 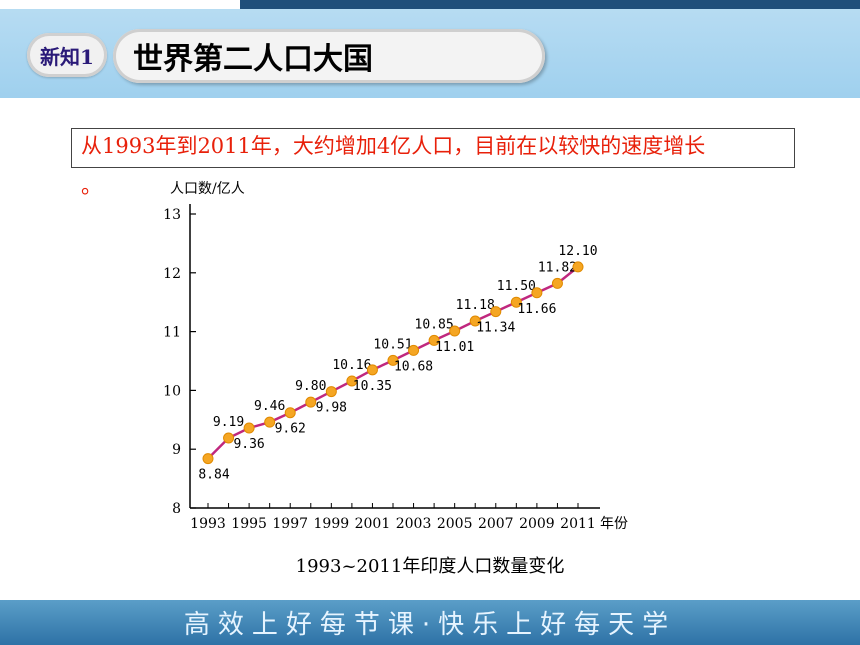 I want to click on x-tick-label: 1995, so click(x=249, y=524).